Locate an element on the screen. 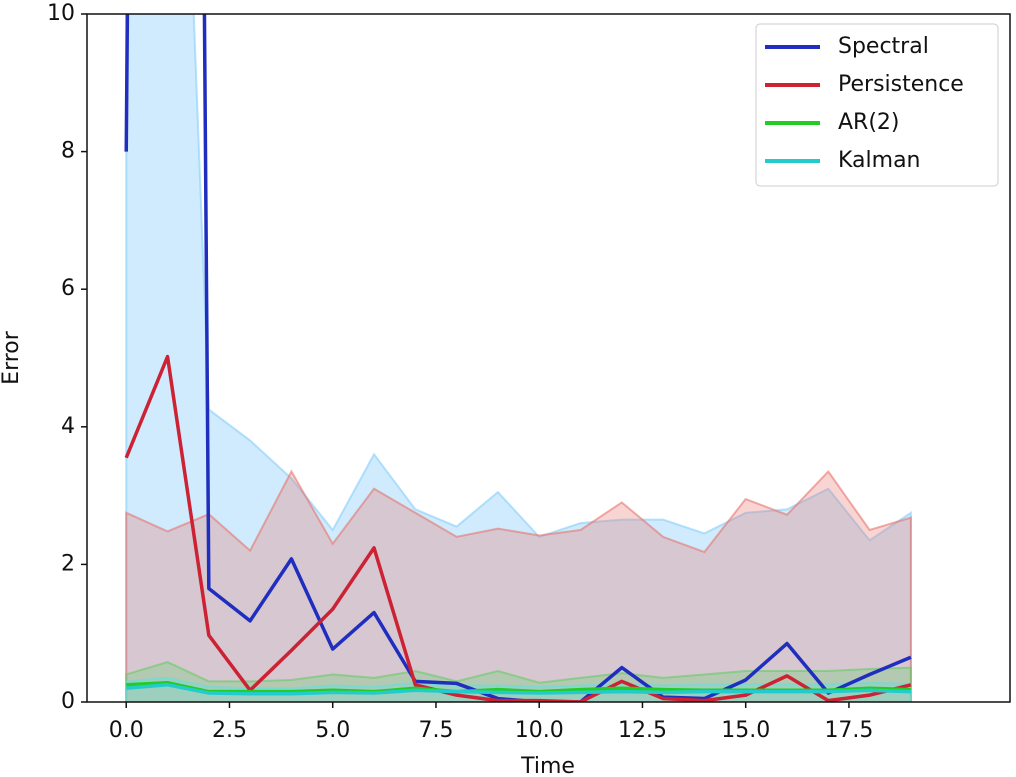  legend-label: Kalman is located at coordinates (879, 160).